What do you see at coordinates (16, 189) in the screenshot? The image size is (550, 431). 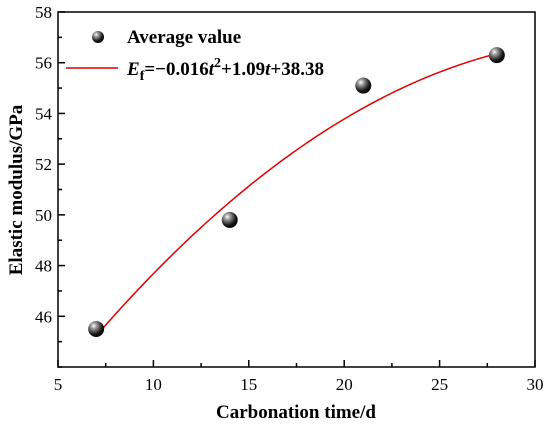 I see `y-axis-title: Elastic modulus/GPa` at bounding box center [16, 189].